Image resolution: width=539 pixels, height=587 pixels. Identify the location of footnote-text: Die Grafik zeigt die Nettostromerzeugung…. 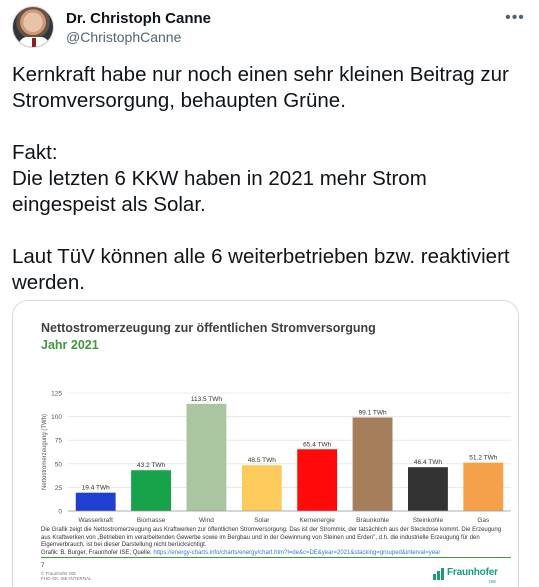
(271, 537).